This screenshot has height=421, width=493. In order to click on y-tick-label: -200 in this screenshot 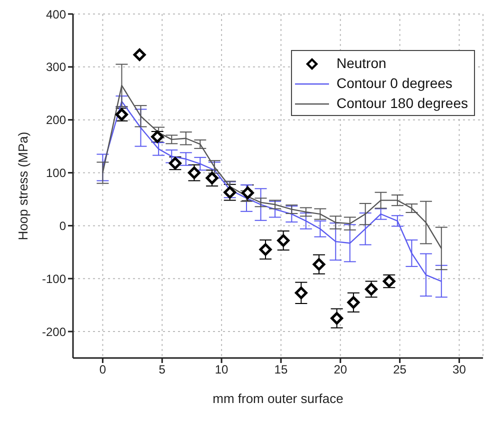, I will do `click(54, 331)`.